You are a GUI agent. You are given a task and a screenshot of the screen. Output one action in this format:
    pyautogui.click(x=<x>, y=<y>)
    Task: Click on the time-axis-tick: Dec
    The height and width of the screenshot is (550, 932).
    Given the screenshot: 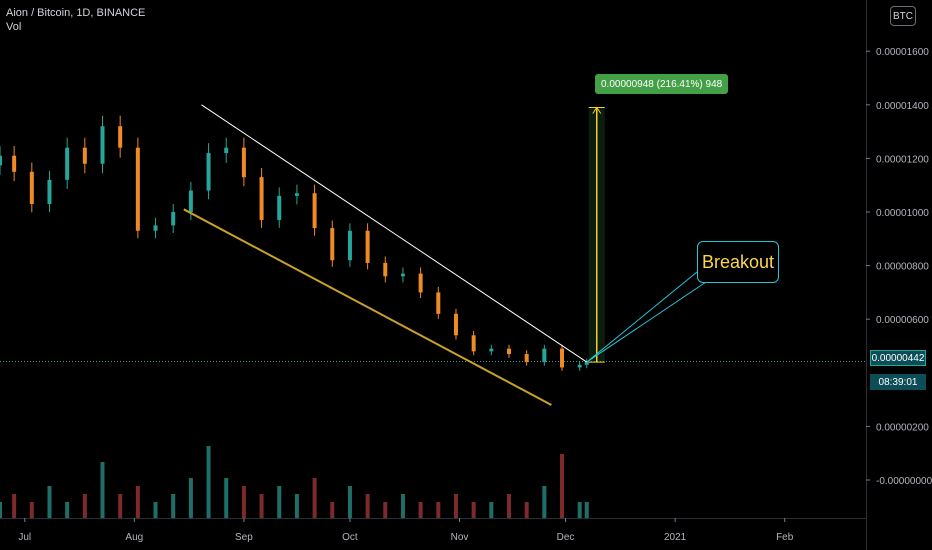 What is the action you would take?
    pyautogui.click(x=566, y=537)
    